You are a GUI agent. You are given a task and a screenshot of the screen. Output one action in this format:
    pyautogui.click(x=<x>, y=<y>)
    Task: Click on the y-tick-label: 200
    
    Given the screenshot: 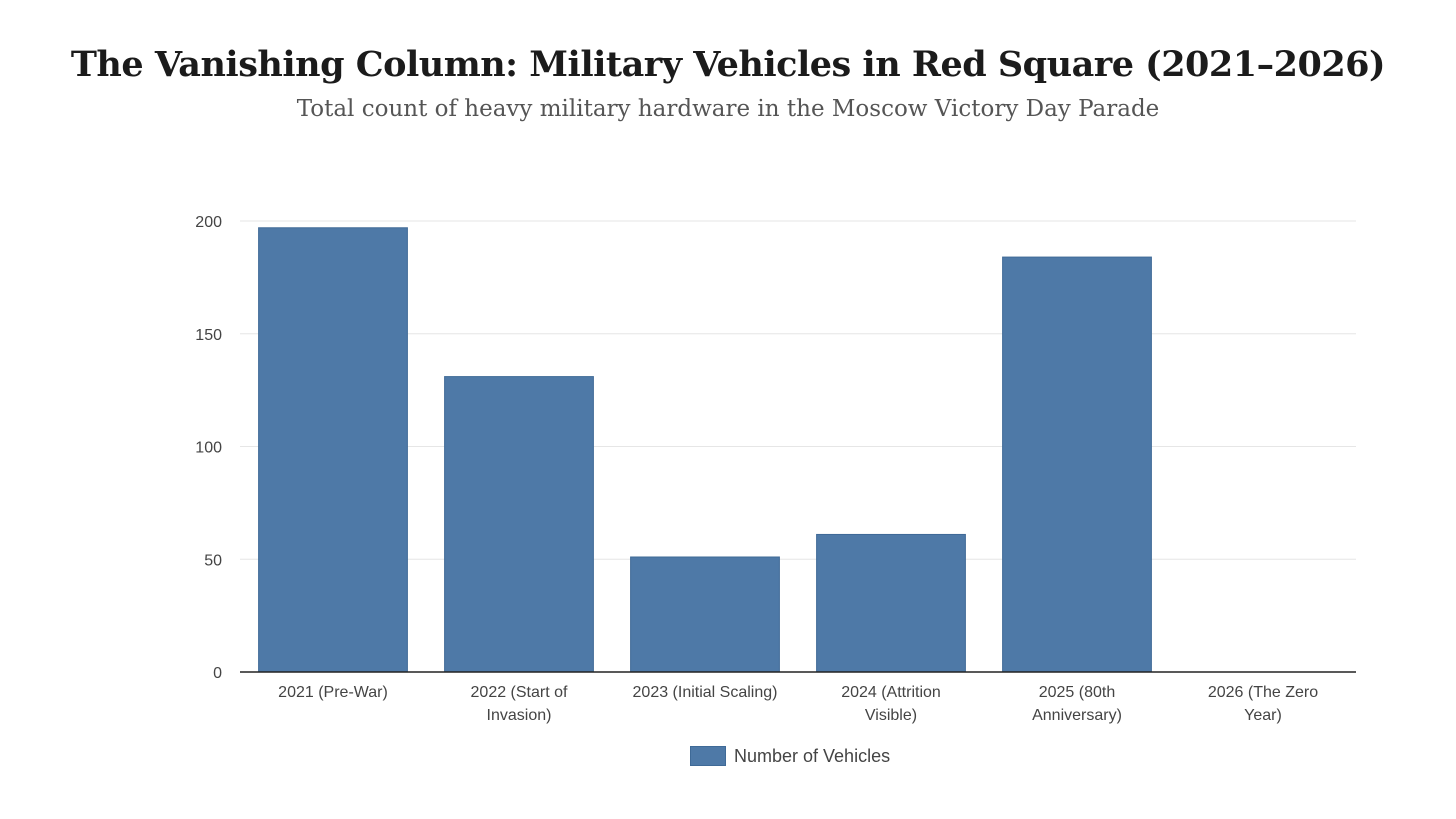 What is the action you would take?
    pyautogui.click(x=208, y=222)
    